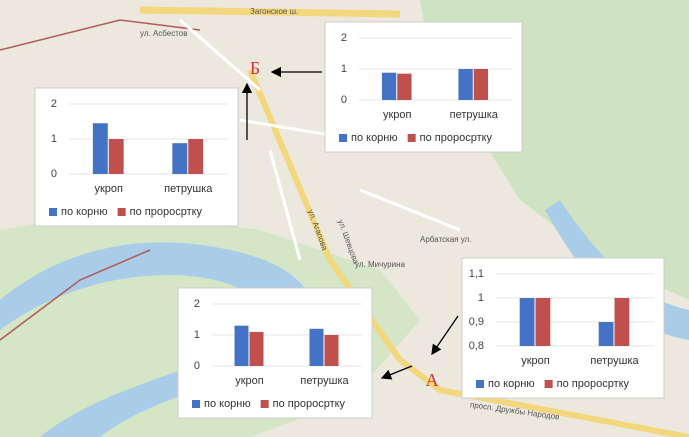 The width and height of the screenshot is (689, 437). What do you see at coordinates (476, 274) in the screenshot?
I see `y-tick-label: 1,1` at bounding box center [476, 274].